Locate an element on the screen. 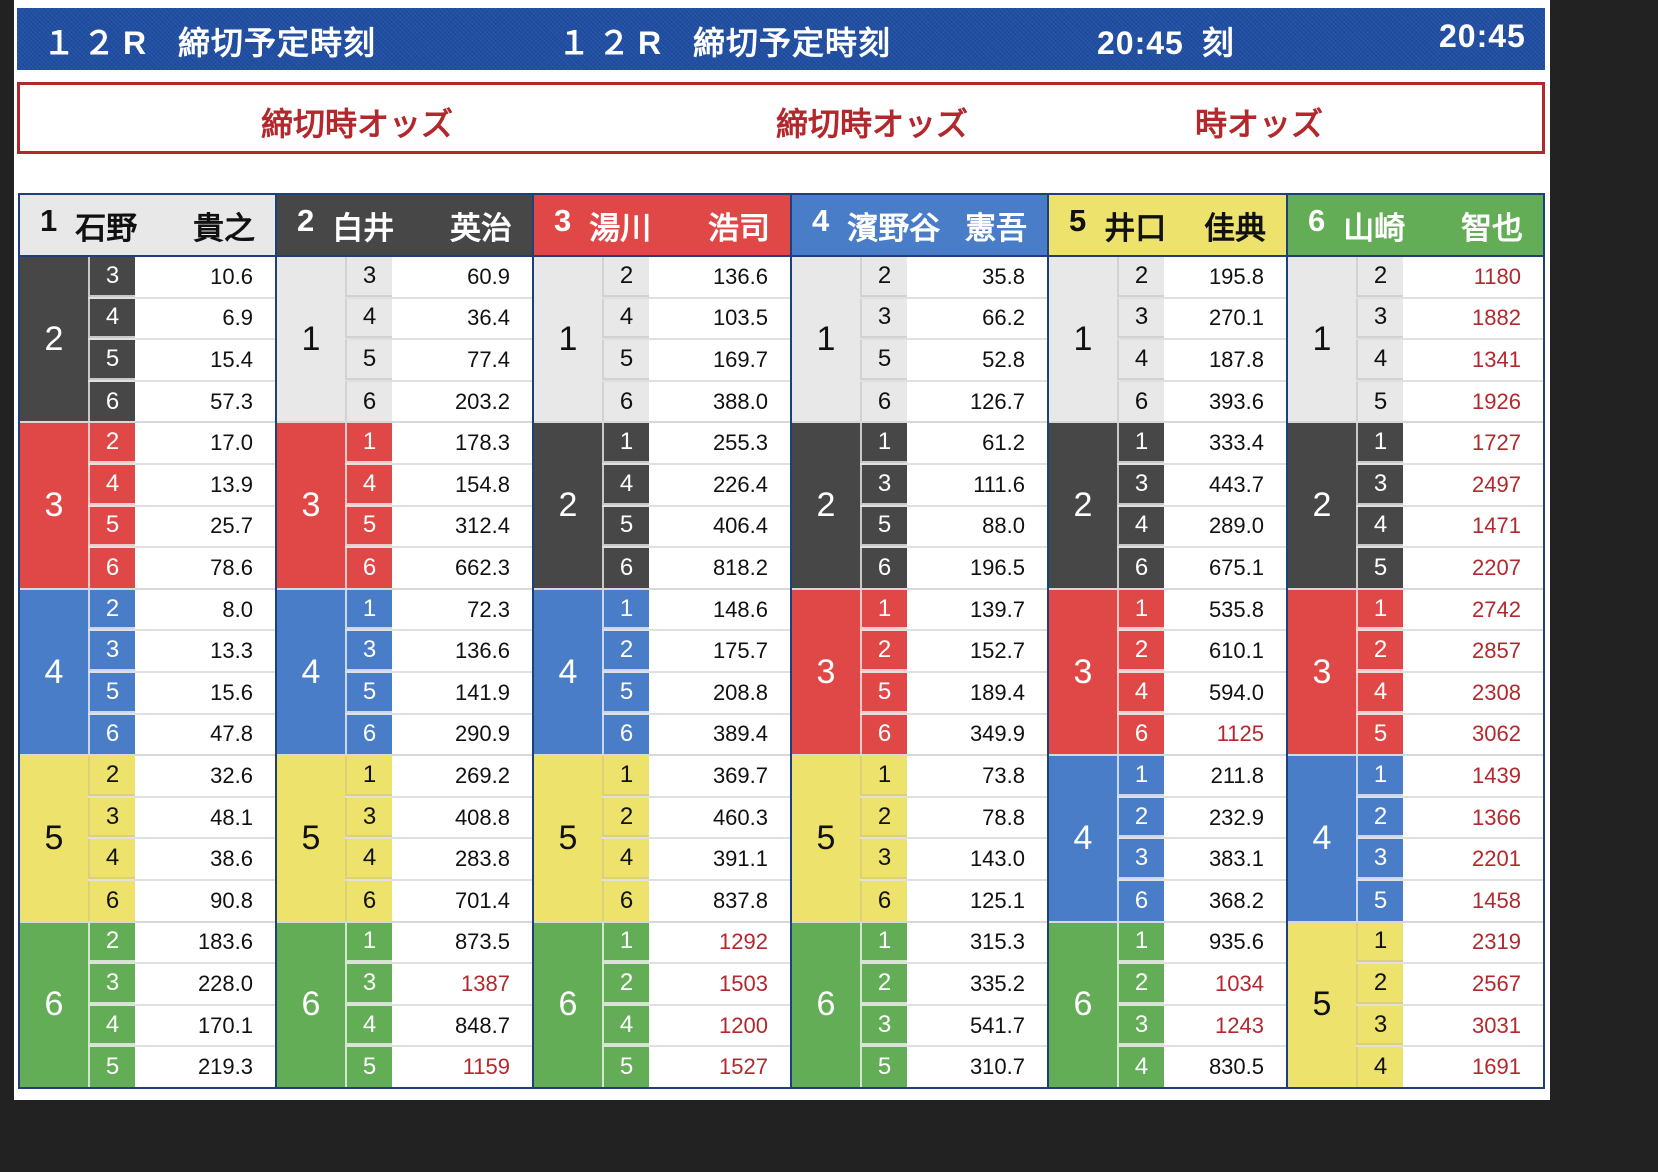 This screenshot has width=1658, height=1172. odds-row: 4 594.0 is located at coordinates (1201, 694).